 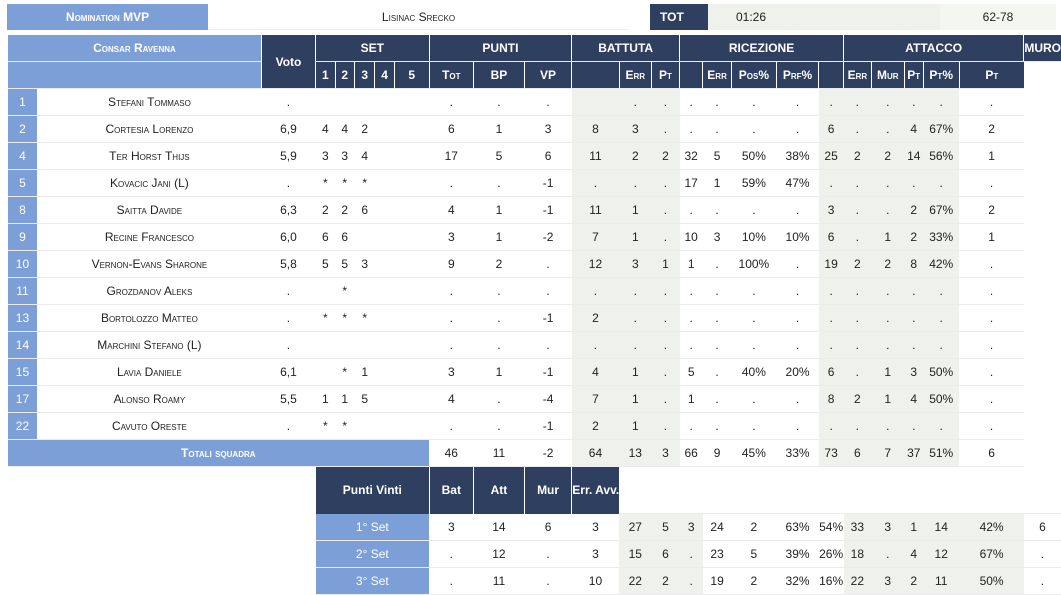 What do you see at coordinates (831, 453) in the screenshot?
I see `total-cell: 73` at bounding box center [831, 453].